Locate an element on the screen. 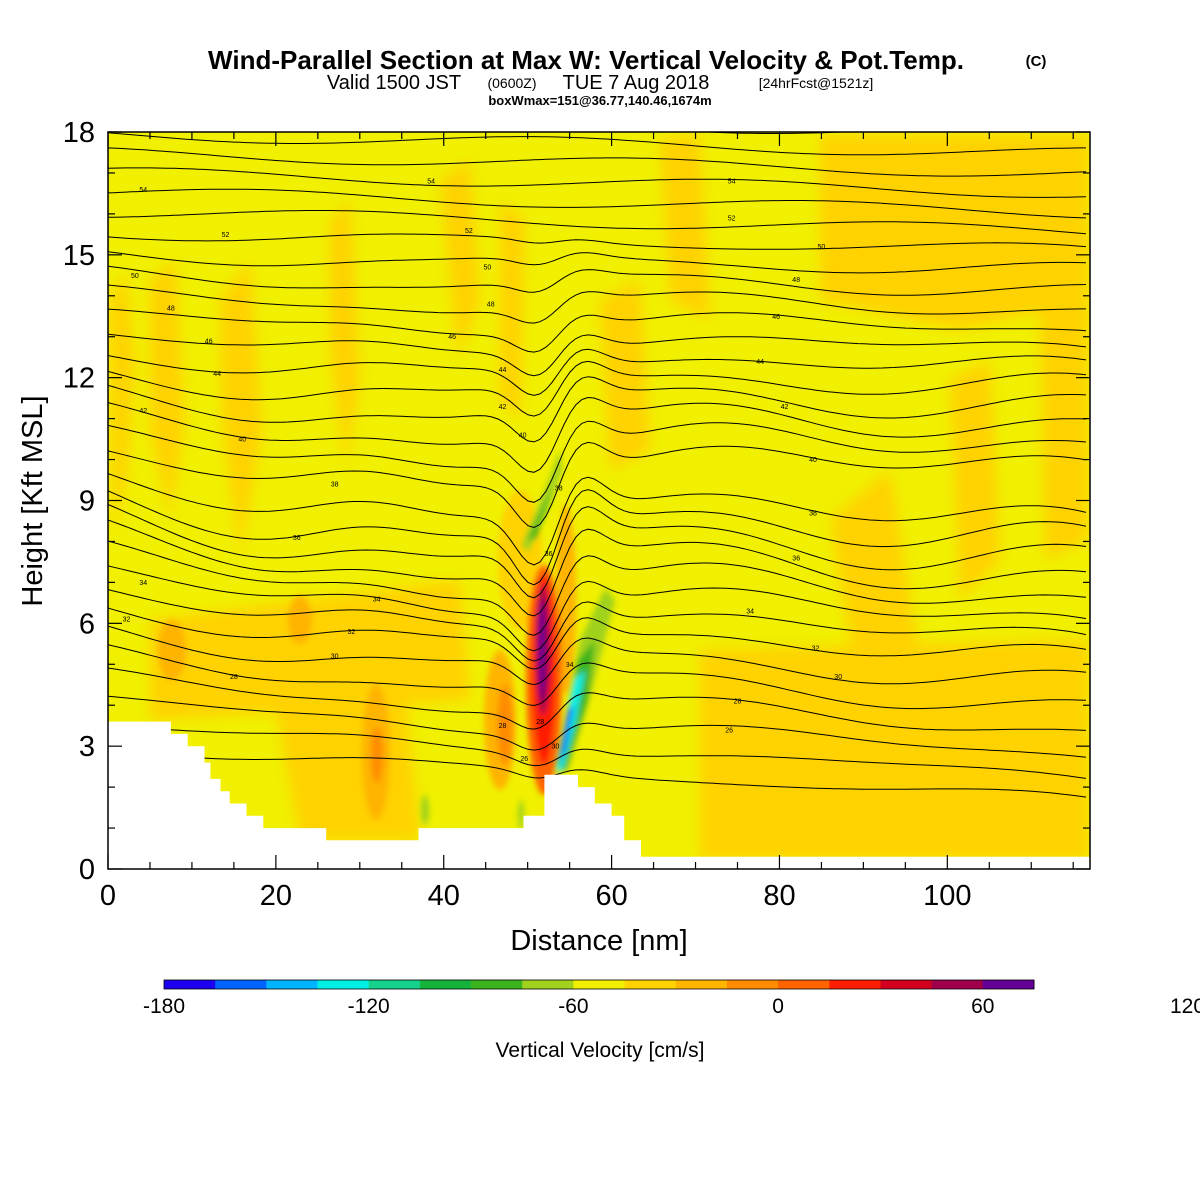  valid-prefix: Valid 1500 JST is located at coordinates (394, 83).